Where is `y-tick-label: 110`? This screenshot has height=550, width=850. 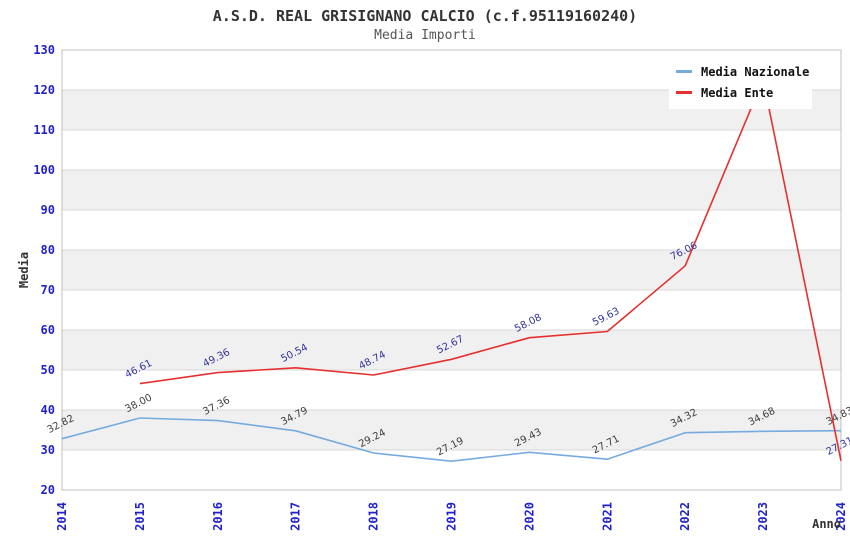 y-tick-label: 110 is located at coordinates (44, 130).